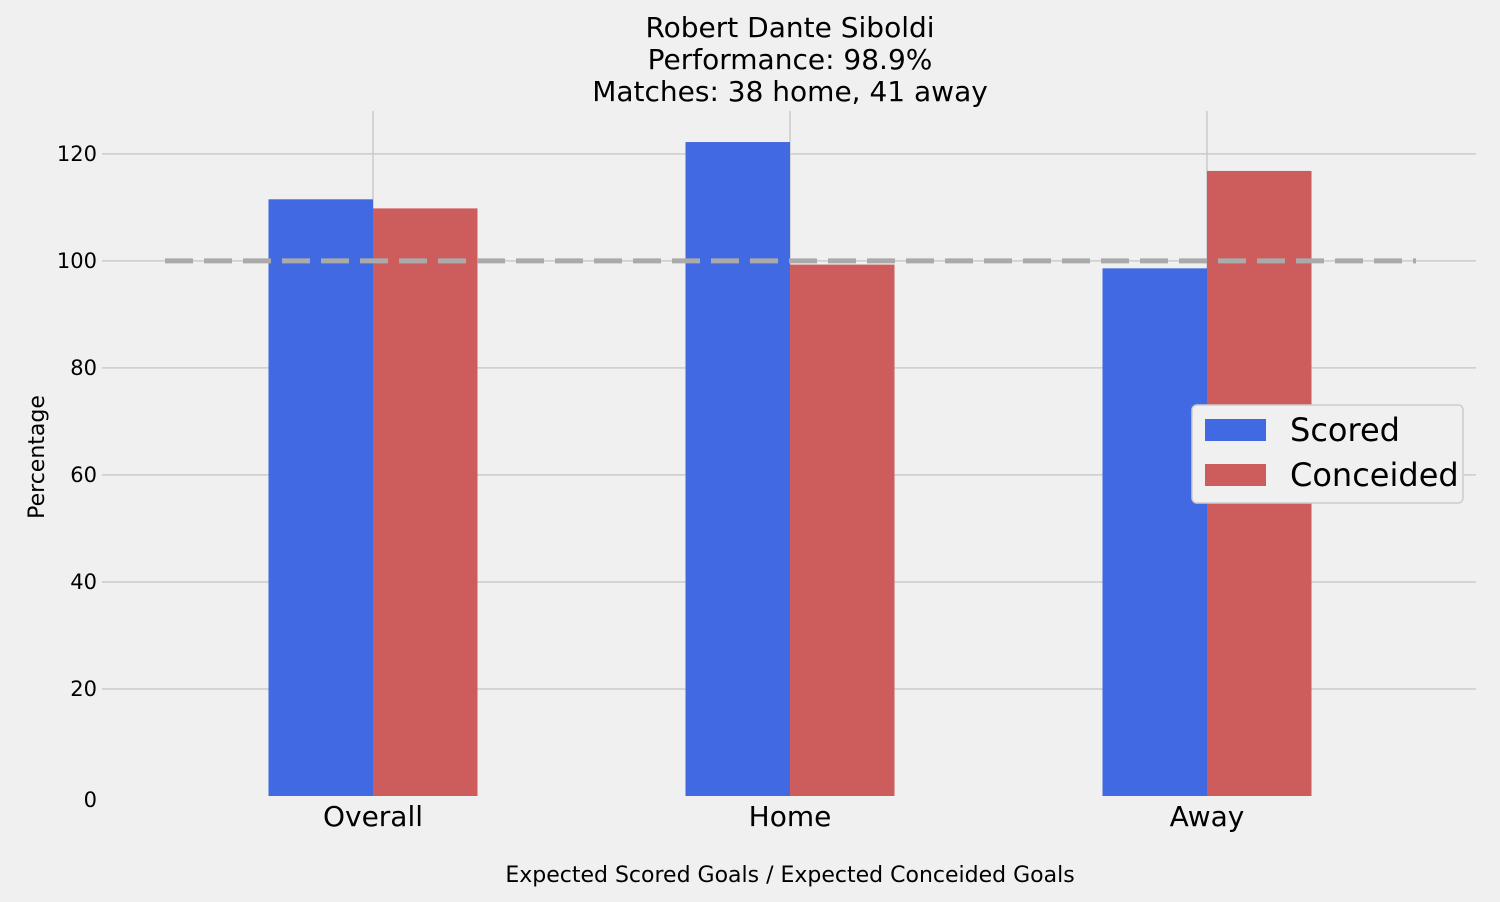 This screenshot has width=1500, height=902. What do you see at coordinates (83, 475) in the screenshot?
I see `y-tick-label: 60` at bounding box center [83, 475].